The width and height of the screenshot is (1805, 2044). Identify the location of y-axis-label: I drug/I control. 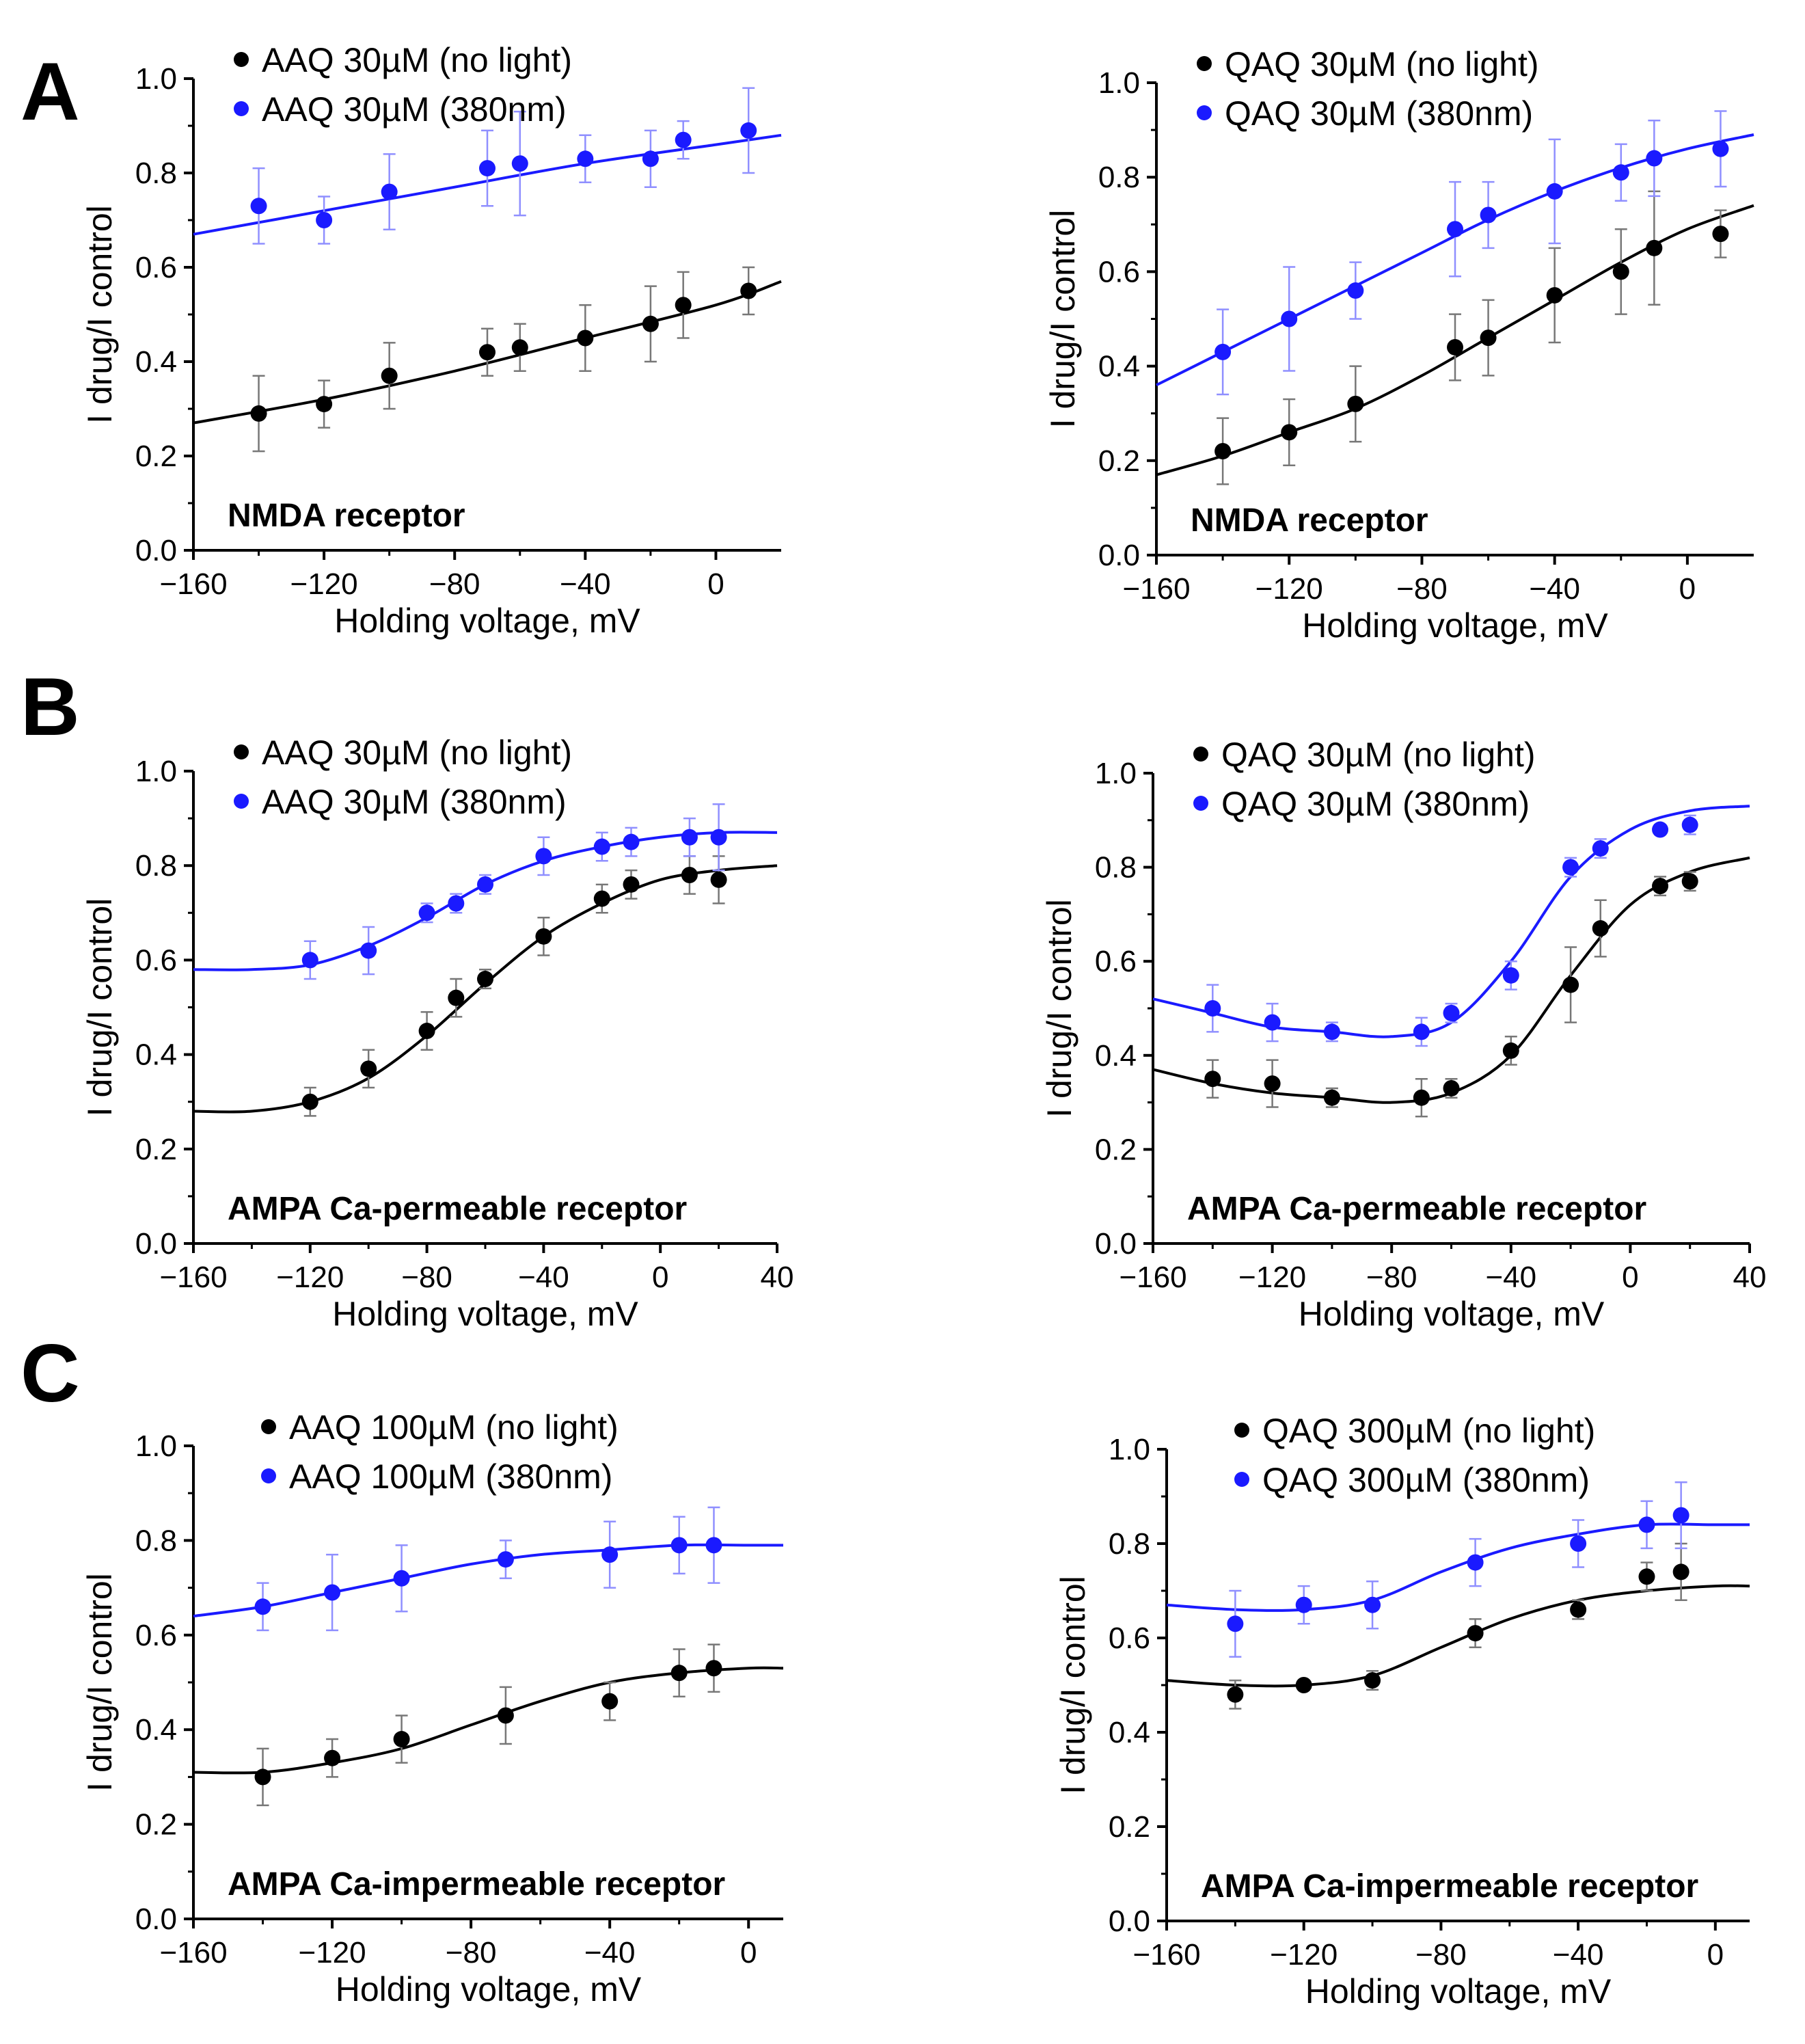
(100, 1007).